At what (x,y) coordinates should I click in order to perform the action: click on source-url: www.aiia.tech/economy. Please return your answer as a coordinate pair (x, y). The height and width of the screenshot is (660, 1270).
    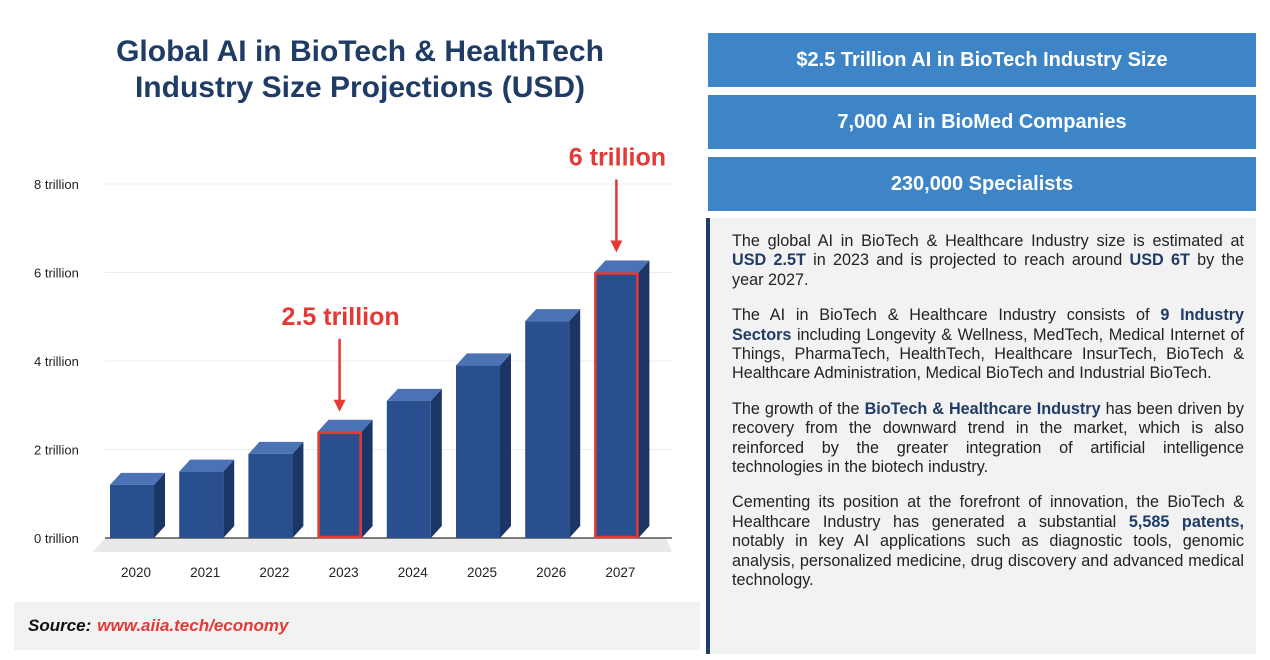
    Looking at the image, I should click on (193, 625).